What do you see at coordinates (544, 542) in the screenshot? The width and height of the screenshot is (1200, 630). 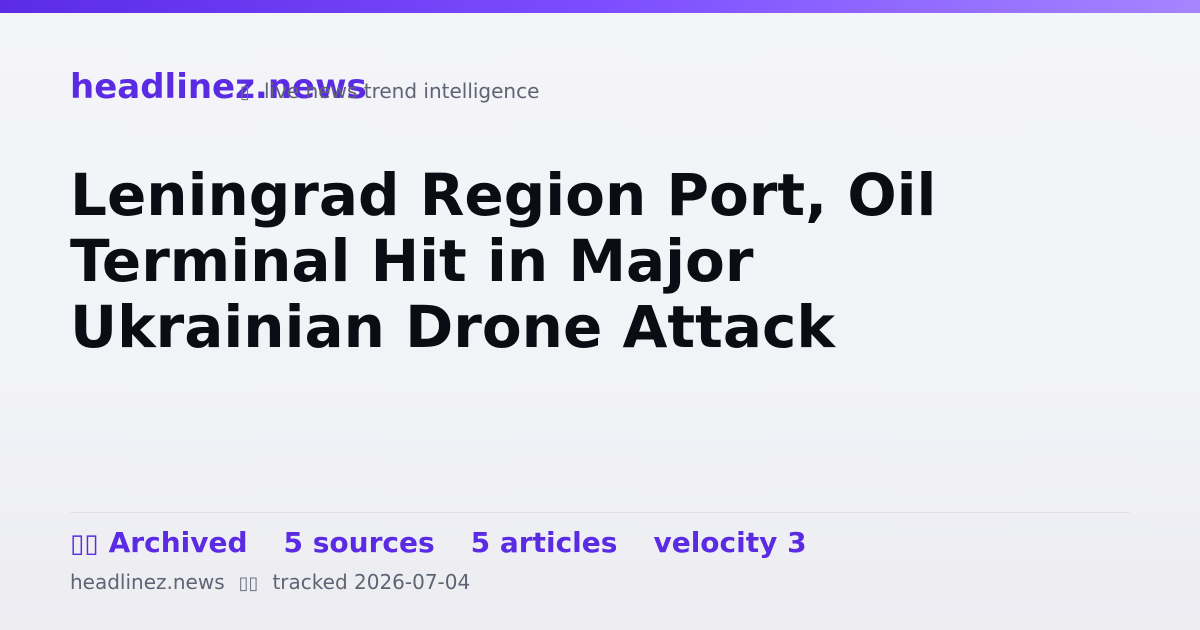 I see `articles-count: 5 articles` at bounding box center [544, 542].